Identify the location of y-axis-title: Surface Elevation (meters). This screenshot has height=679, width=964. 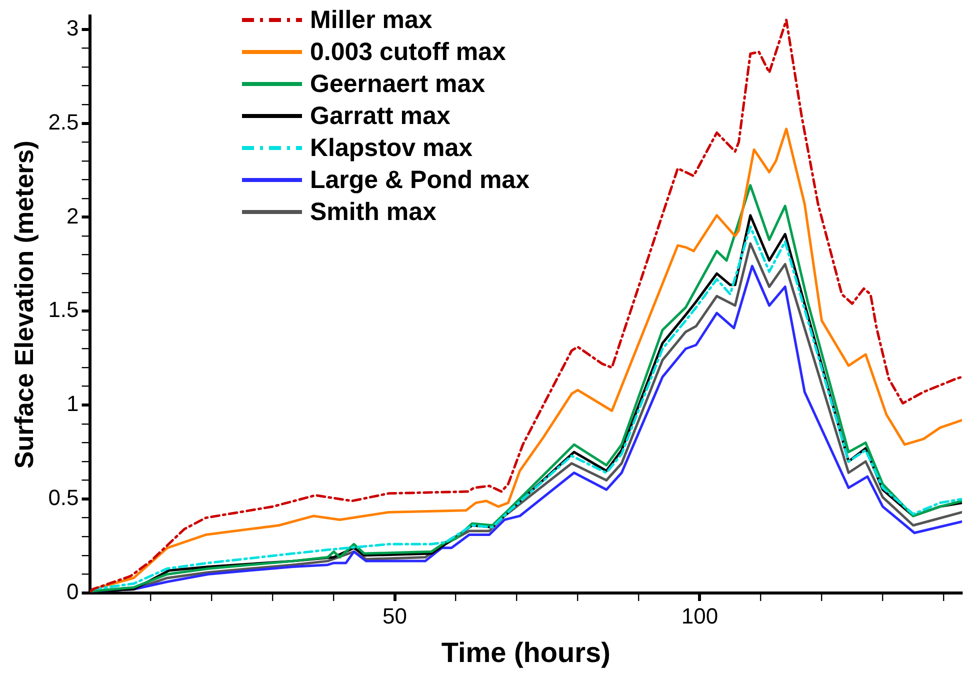
(23, 304).